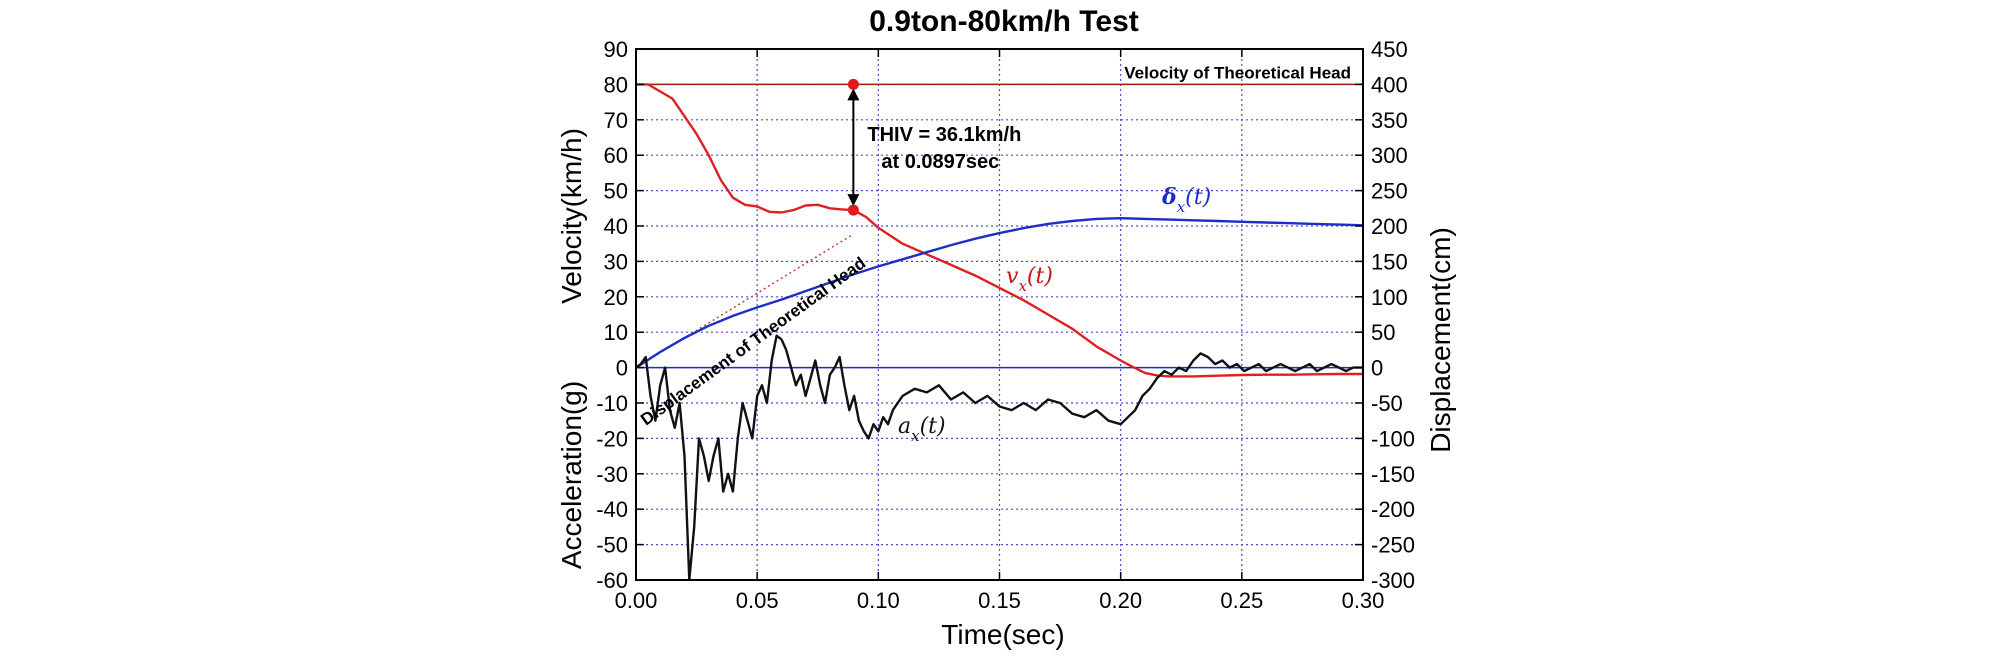 The width and height of the screenshot is (2008, 657). Describe the element at coordinates (999, 458) in the screenshot. I see `series-line-acceleration` at that location.